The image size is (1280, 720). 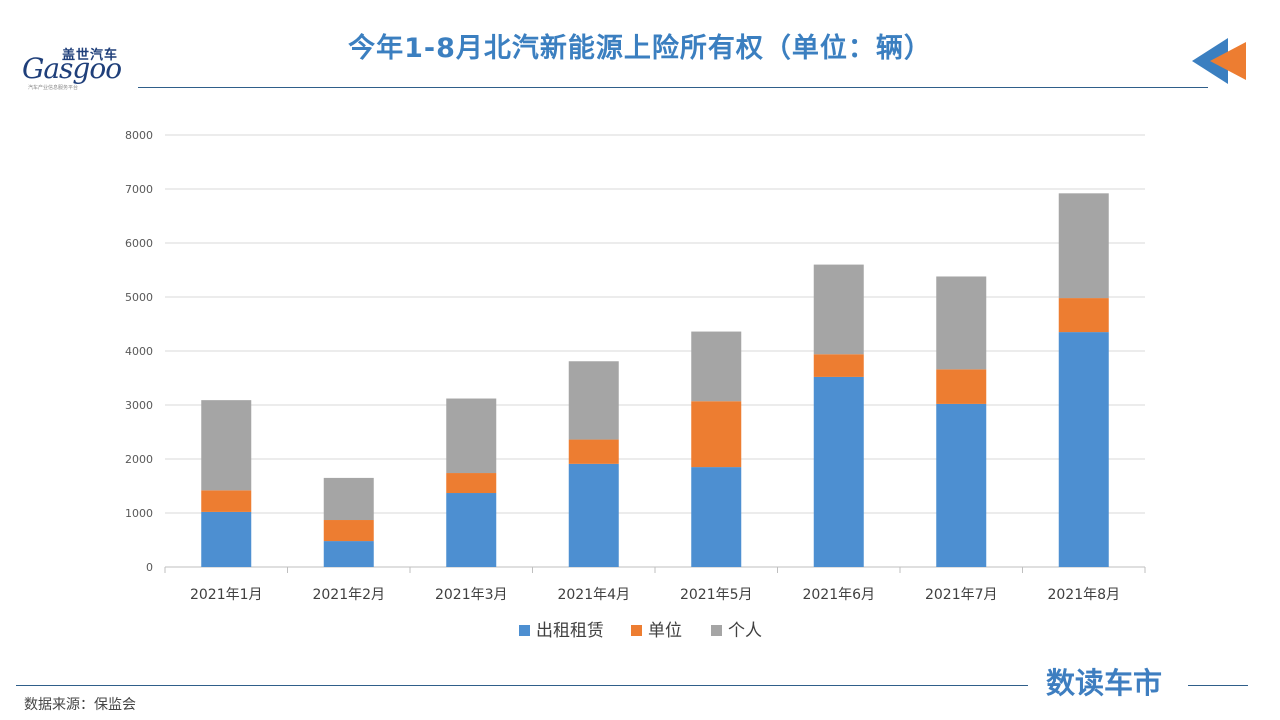 I want to click on y-tick-label: 7000, so click(x=139, y=189).